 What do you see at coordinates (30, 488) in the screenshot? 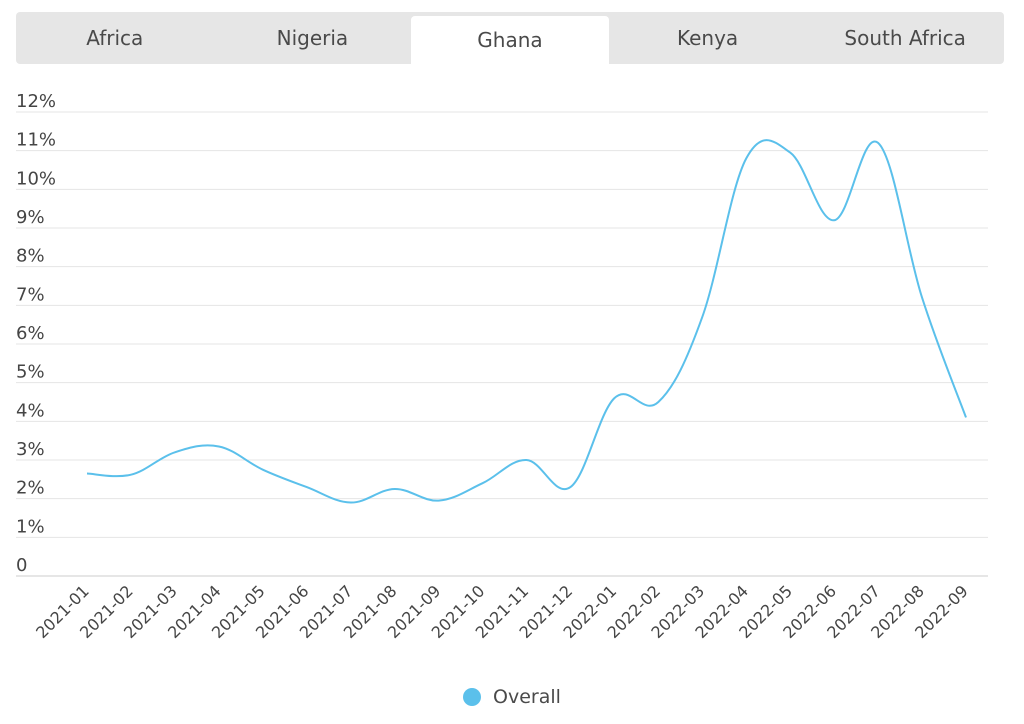
I see `y-tick-label: 2%` at bounding box center [30, 488].